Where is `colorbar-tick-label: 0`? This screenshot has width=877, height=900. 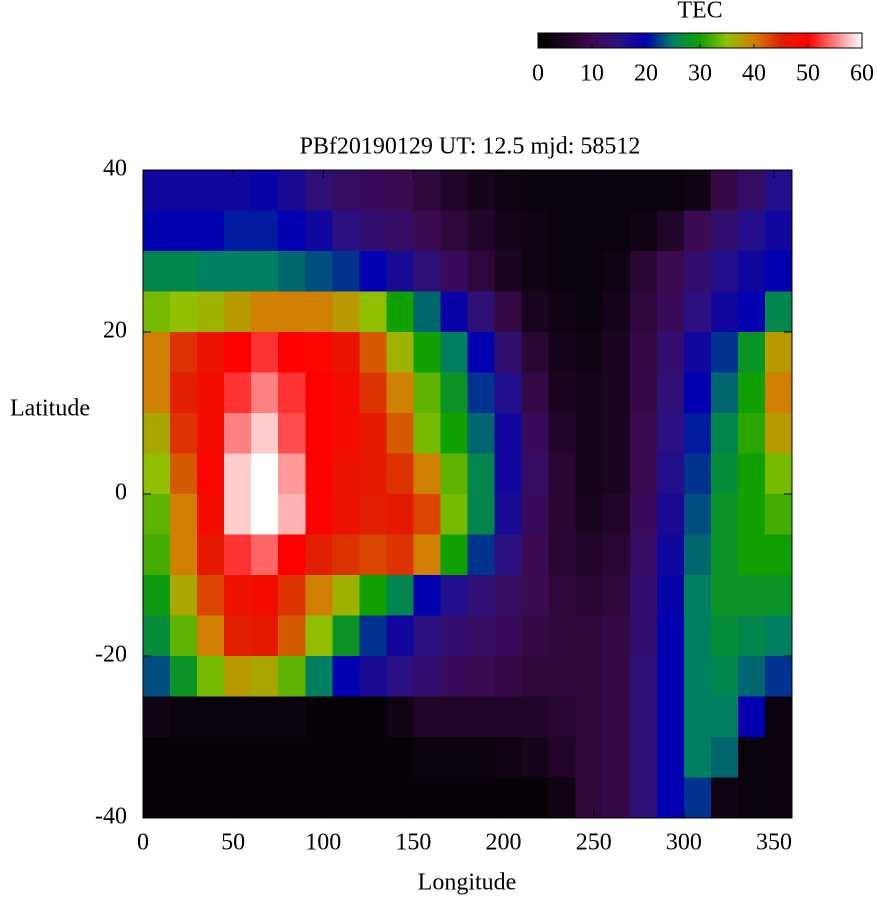 colorbar-tick-label: 0 is located at coordinates (538, 74).